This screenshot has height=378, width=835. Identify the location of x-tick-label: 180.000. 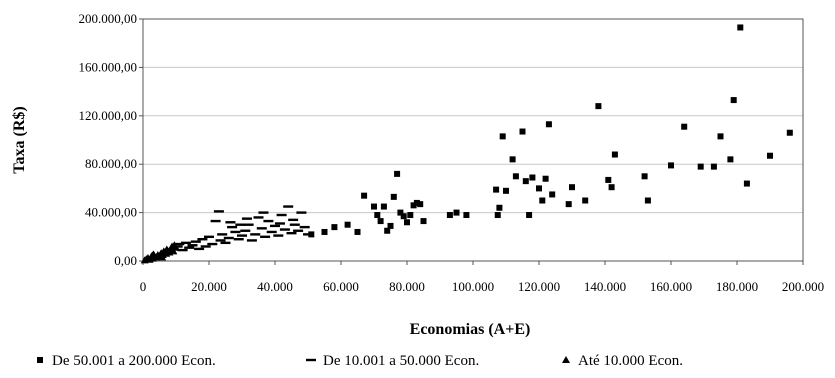
(737, 286).